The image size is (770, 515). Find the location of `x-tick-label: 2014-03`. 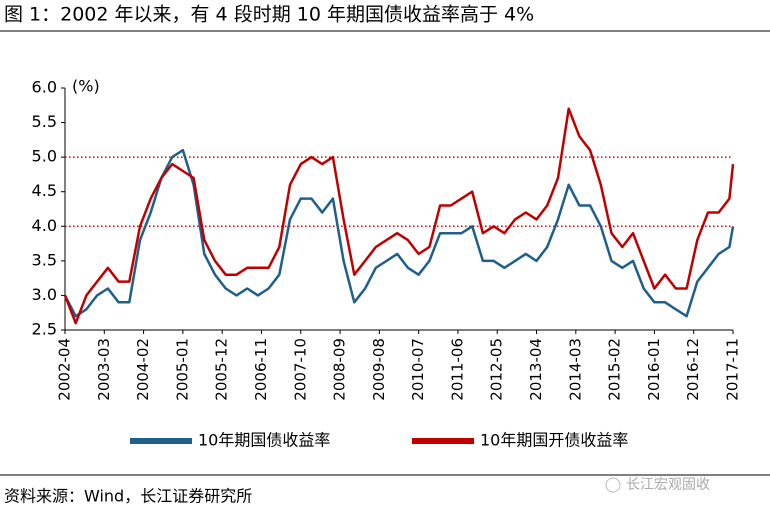

x-tick-label: 2014-03 is located at coordinates (575, 369).